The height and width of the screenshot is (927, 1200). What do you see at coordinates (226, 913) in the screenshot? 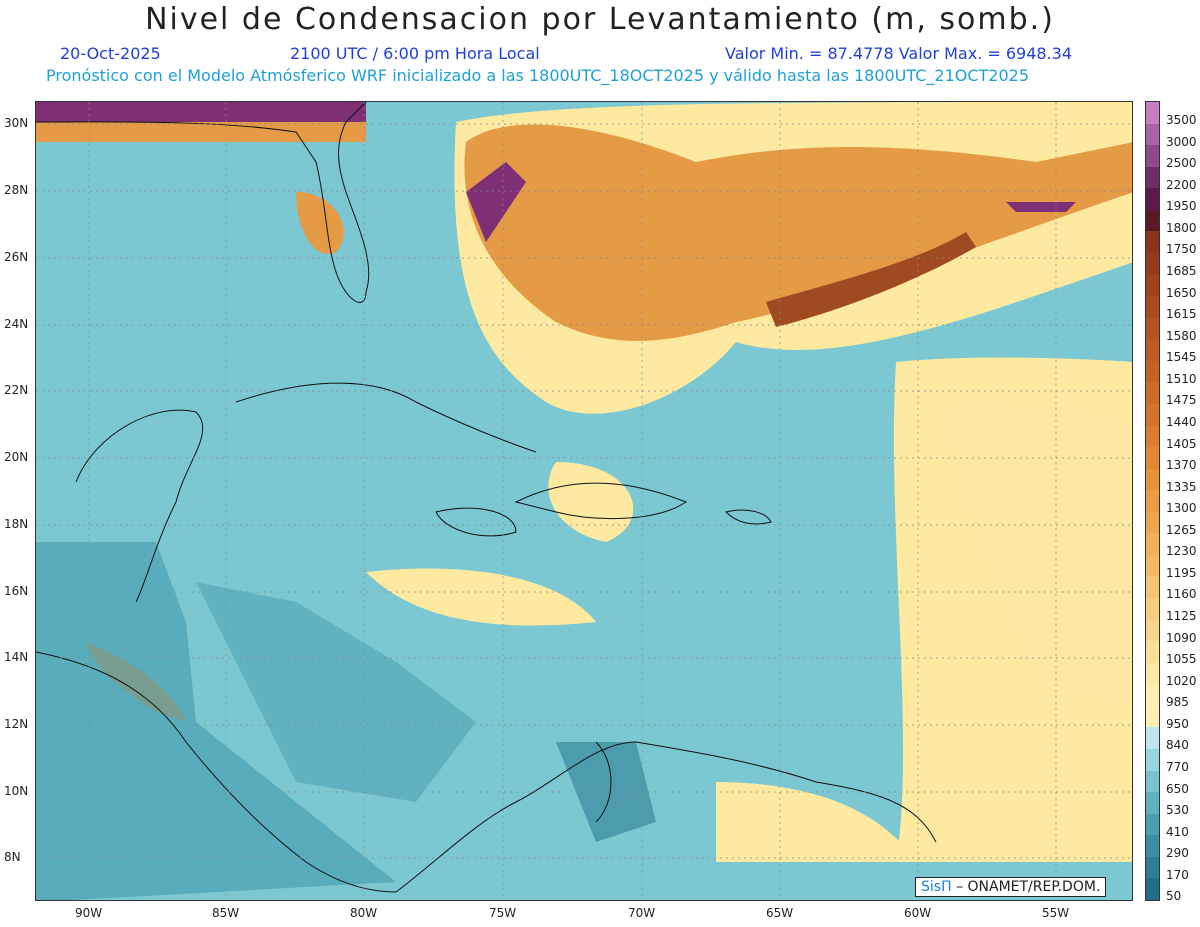
I see `lon-label-85W: 85W` at bounding box center [226, 913].